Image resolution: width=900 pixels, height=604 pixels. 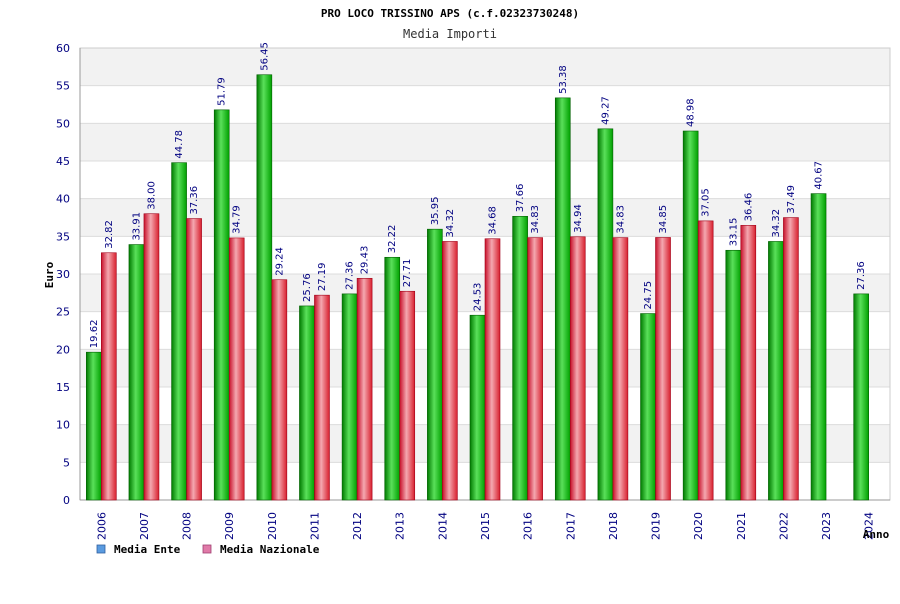 I want to click on x-tick-label: 2015, so click(x=485, y=526).